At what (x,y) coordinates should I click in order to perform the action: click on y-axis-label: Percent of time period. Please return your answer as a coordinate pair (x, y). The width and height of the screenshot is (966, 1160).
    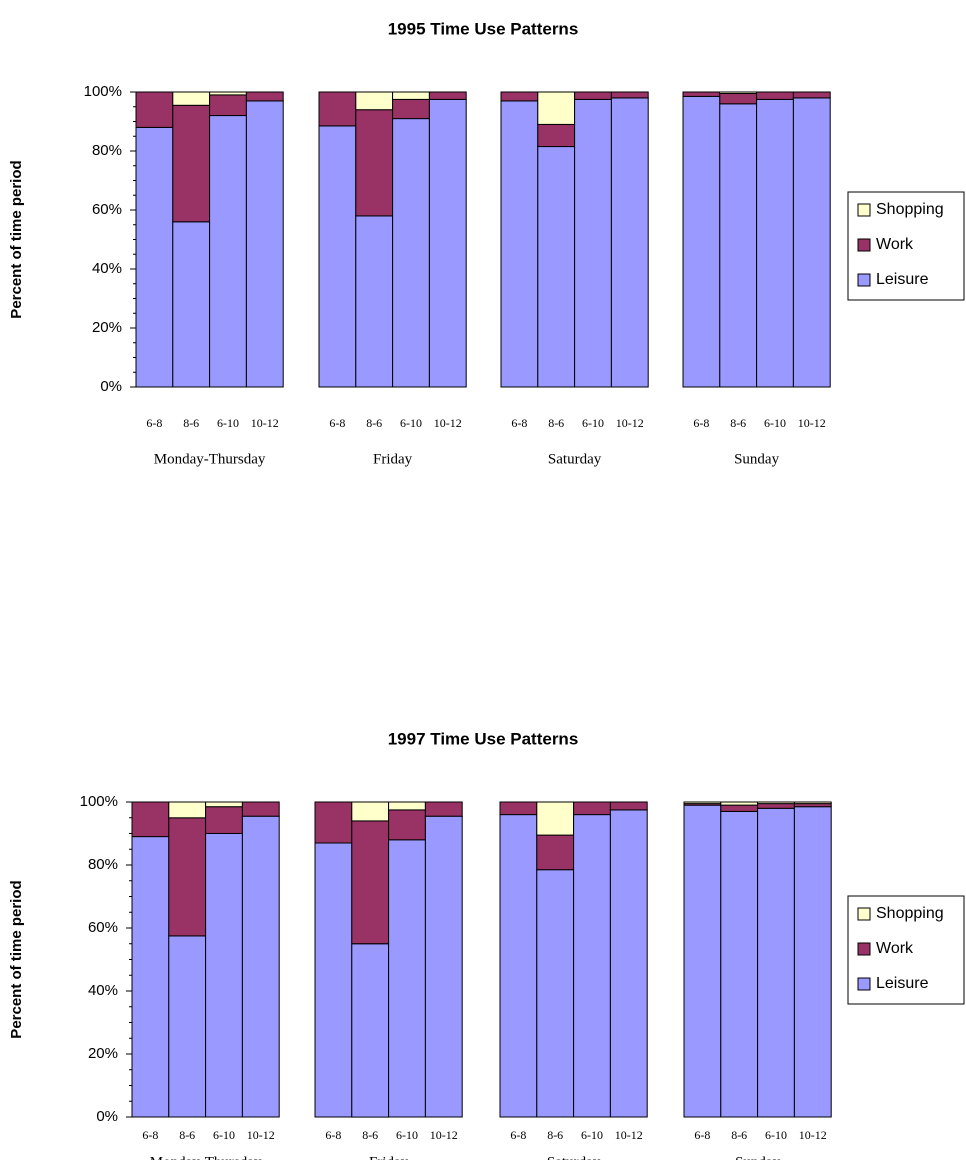
    Looking at the image, I should click on (16, 959).